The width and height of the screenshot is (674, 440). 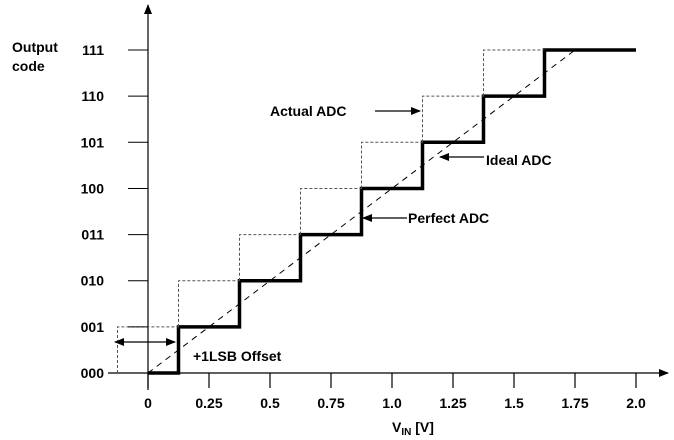 I want to click on x-tick-label: 1.25, so click(x=452, y=403).